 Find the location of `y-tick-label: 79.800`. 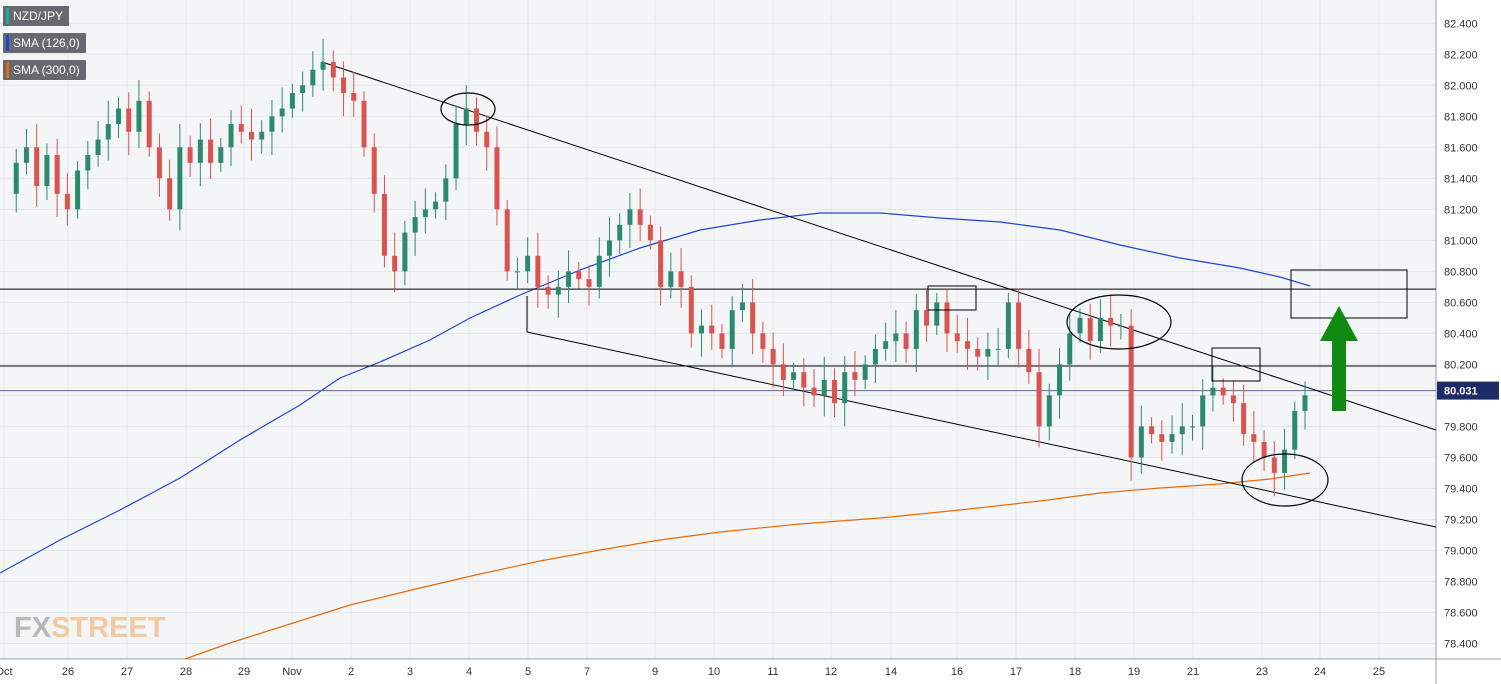

y-tick-label: 79.800 is located at coordinates (1461, 427).